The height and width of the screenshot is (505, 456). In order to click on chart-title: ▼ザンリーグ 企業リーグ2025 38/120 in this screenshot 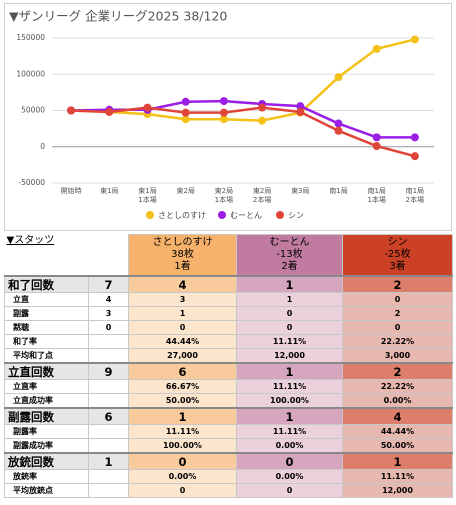, I will do `click(118, 16)`.